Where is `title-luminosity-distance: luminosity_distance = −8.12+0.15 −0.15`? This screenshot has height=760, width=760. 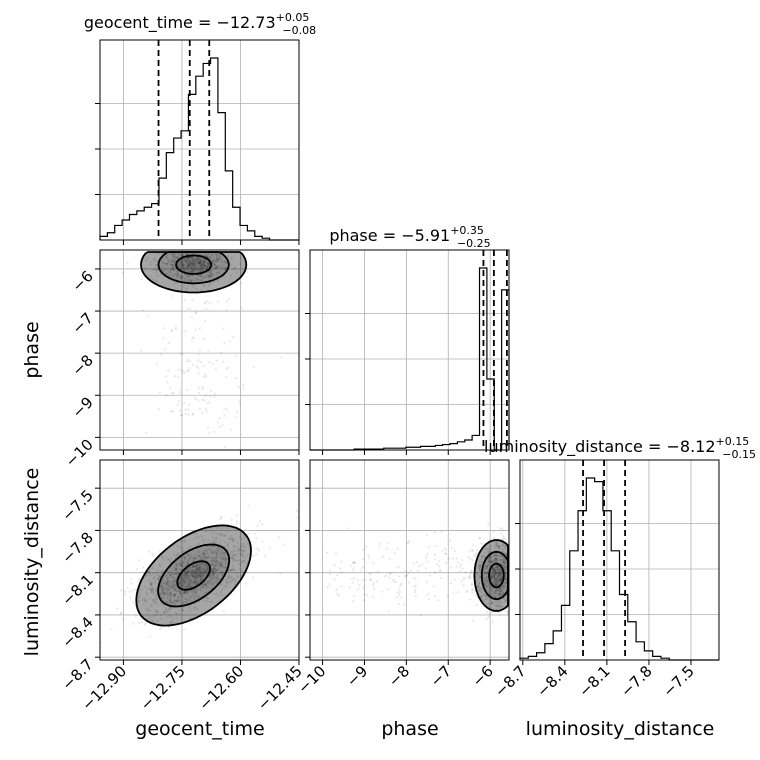
title-luminosity-distance: luminosity_distance = −8.12+0.15 −0.15 is located at coordinates (620, 448).